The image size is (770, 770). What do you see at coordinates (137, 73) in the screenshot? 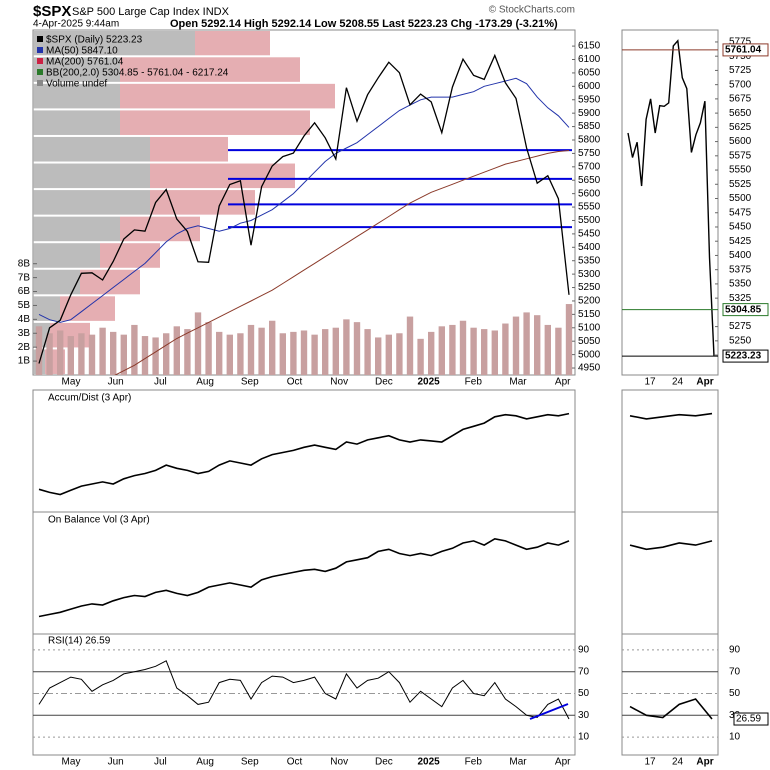
I see `legend-entry: BB(200,2.0) 5304.85 - 5761.04 - 6217.24` at bounding box center [137, 73].